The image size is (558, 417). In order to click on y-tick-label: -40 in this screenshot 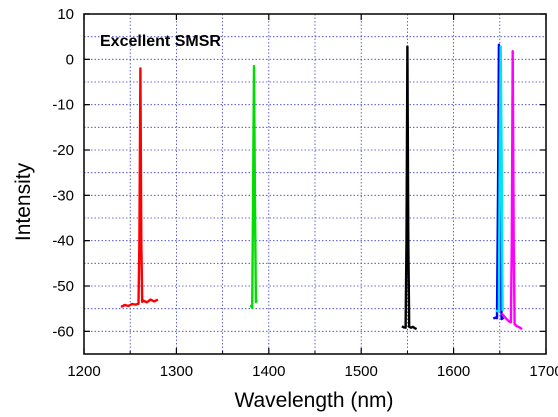, I will do `click(63, 241)`.